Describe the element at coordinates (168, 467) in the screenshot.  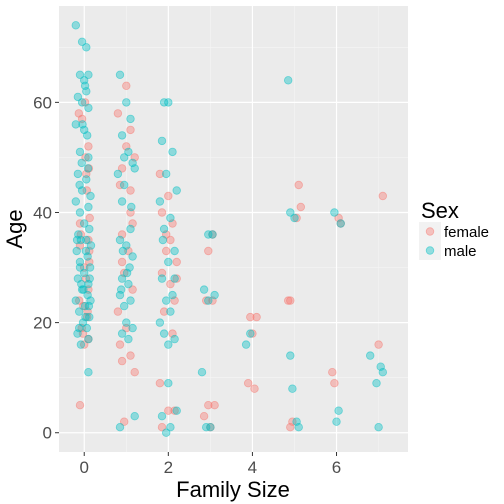
I see `x-tick-label: 2` at that location.